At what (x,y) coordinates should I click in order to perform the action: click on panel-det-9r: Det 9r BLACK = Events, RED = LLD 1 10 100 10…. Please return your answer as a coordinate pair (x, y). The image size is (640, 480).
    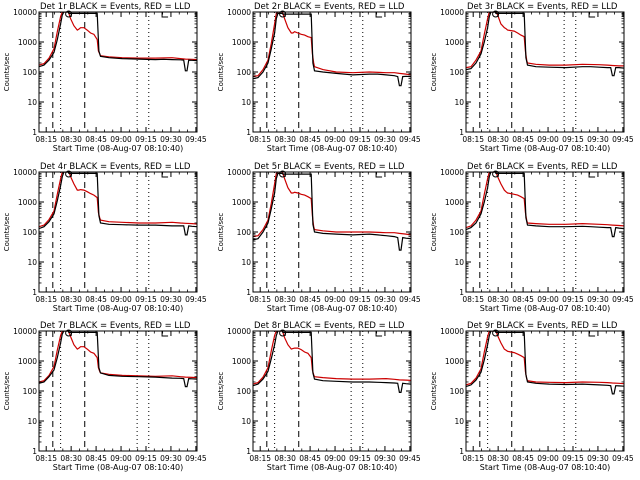
    Looking at the image, I should click on (532, 396).